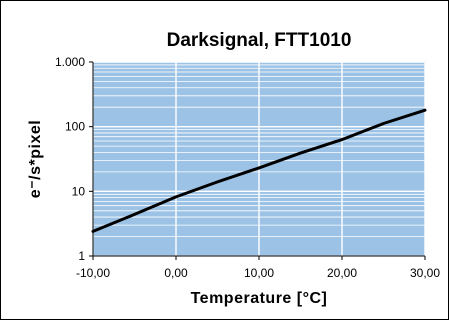  What do you see at coordinates (259, 40) in the screenshot?
I see `chart-title: Darksignal, FTT1010` at bounding box center [259, 40].